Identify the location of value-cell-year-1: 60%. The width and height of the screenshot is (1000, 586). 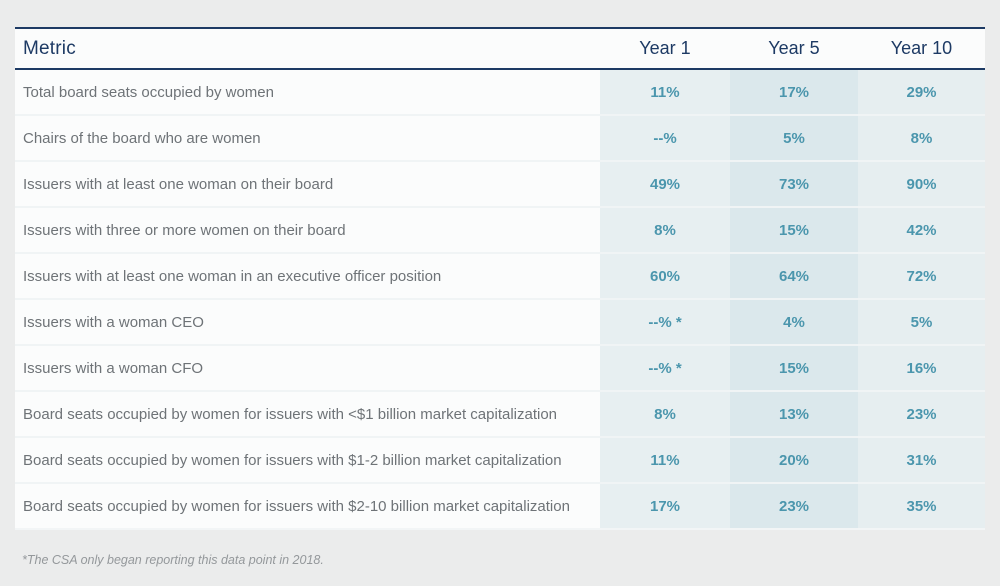
(665, 276).